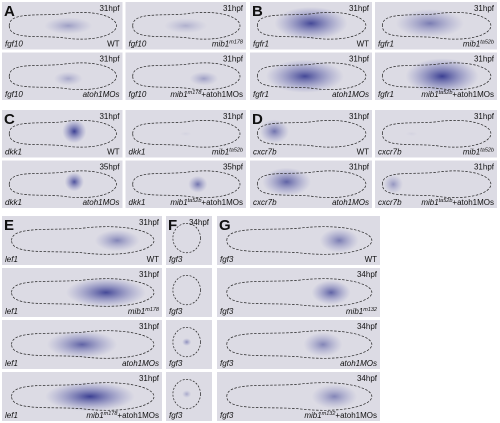  I want to click on panel-letter: C, so click(9, 119).